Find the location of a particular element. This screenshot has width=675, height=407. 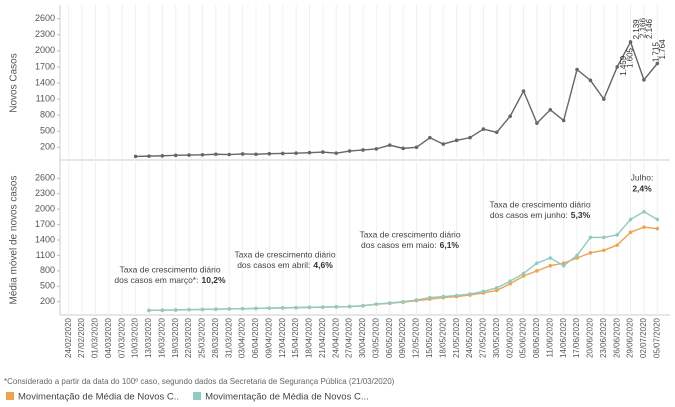

note-line: Taxa de crescimento diário is located at coordinates (169, 269).